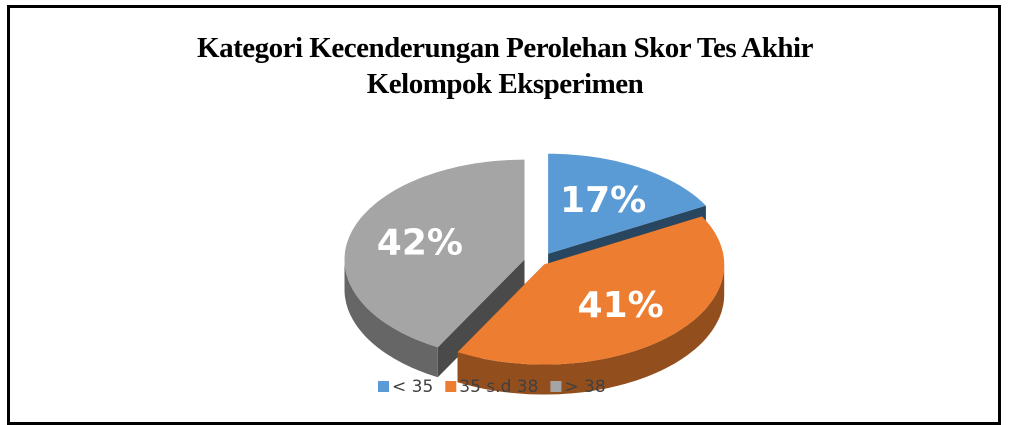 The width and height of the screenshot is (1011, 425). What do you see at coordinates (412, 387) in the screenshot?
I see `legend-label: < 35` at bounding box center [412, 387].